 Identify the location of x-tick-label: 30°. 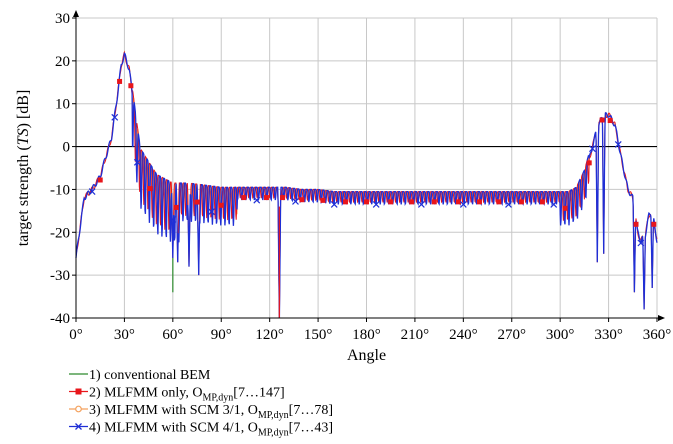
(124, 335).